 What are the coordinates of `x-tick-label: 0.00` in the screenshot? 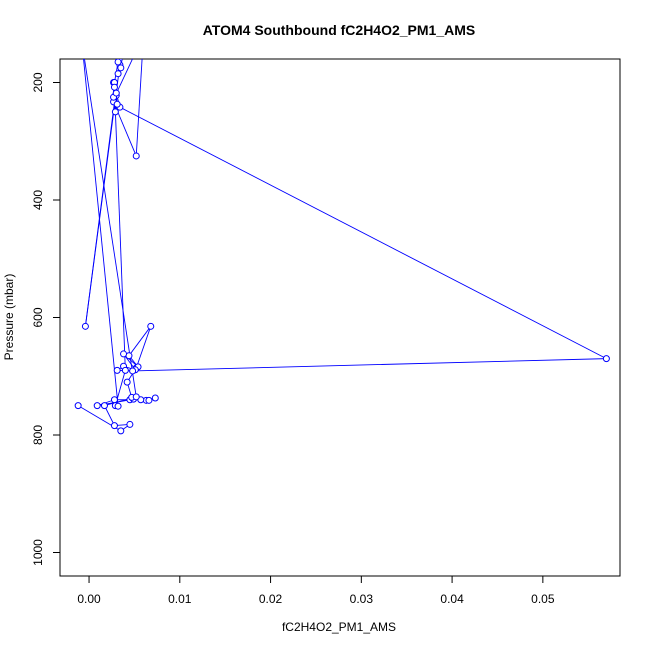 It's located at (89, 599).